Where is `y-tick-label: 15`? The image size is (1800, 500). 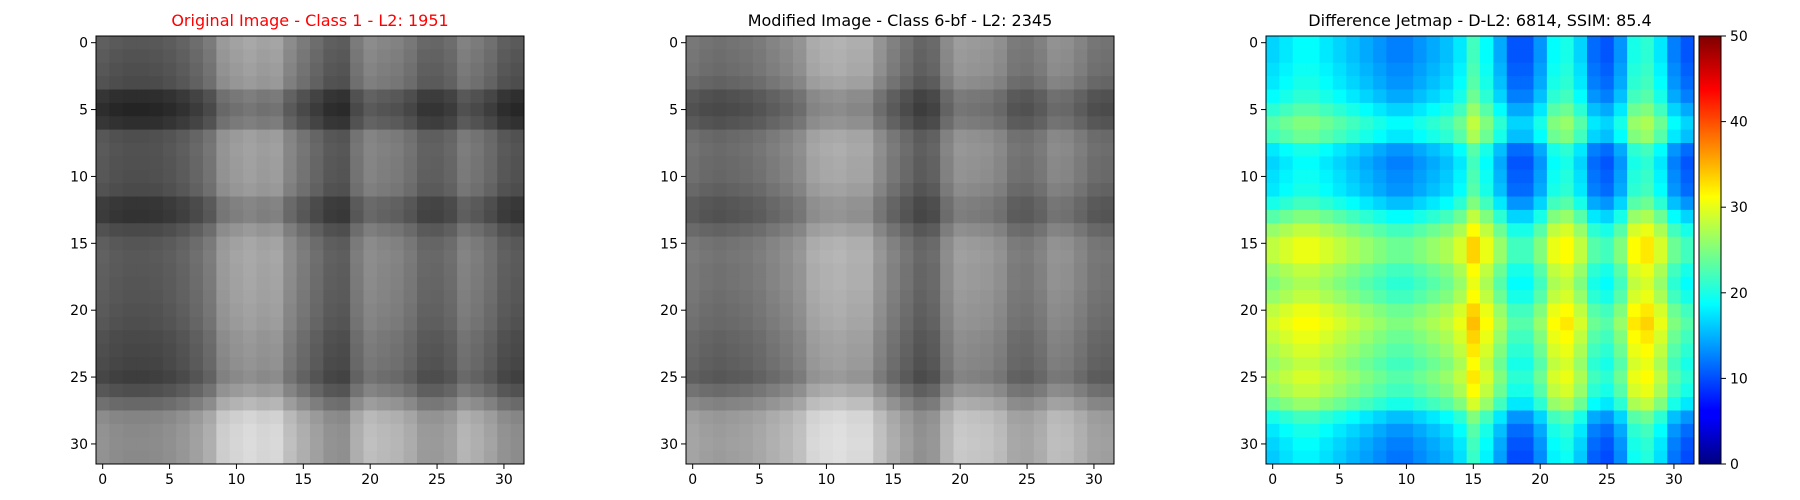
y-tick-label: 15 is located at coordinates (1249, 244).